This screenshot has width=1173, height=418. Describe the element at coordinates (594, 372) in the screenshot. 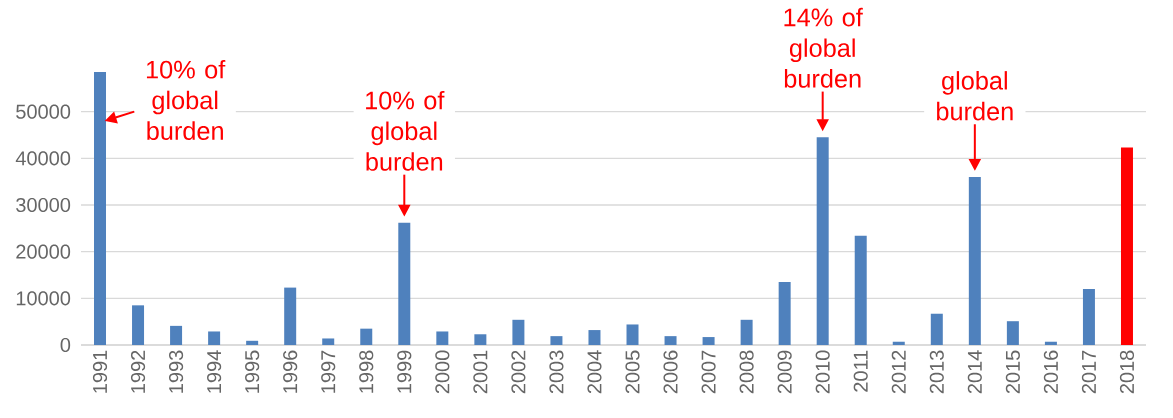

I see `x-tick-label: 2004` at that location.